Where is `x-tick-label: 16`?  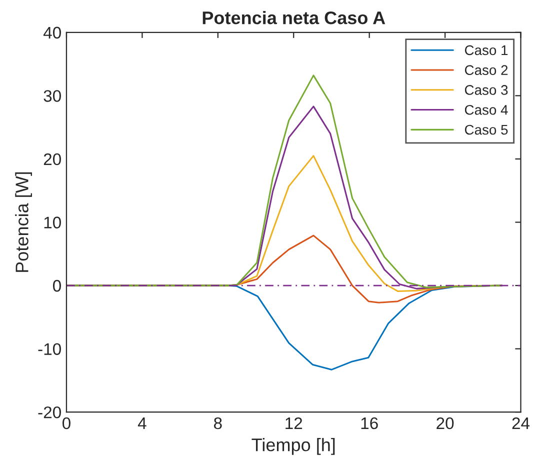
x-tick-label: 16 is located at coordinates (369, 423).